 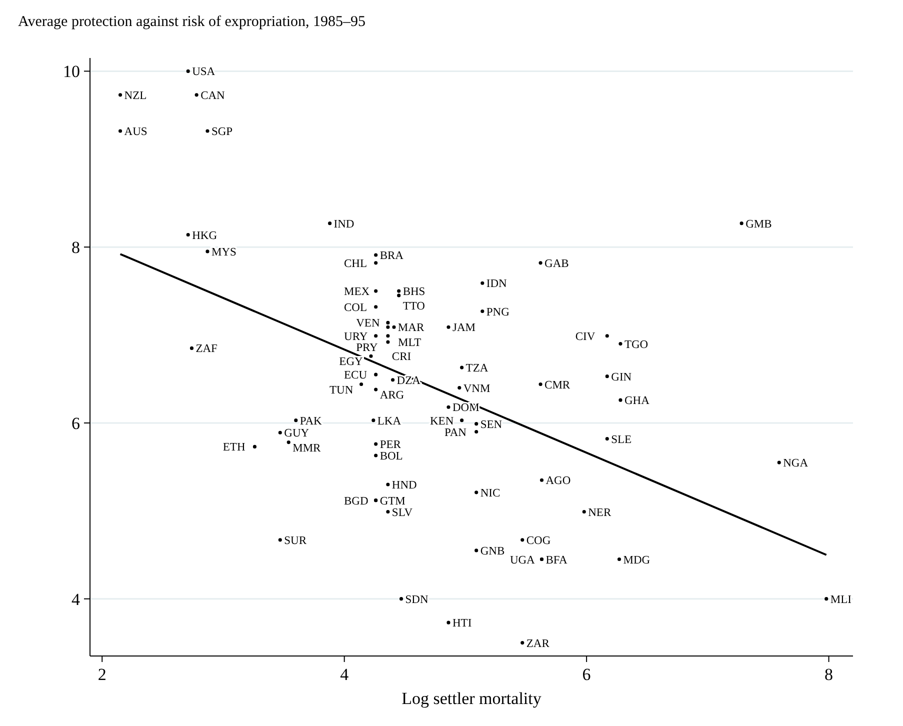 I want to click on y-tick-label: 10, so click(x=71, y=72).